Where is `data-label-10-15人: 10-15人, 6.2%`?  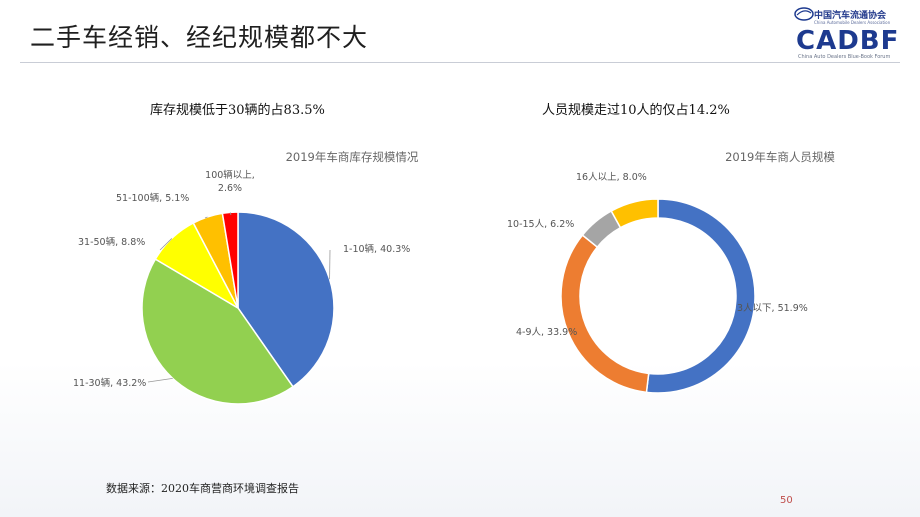
data-label-10-15人: 10-15人, 6.2% is located at coordinates (540, 224).